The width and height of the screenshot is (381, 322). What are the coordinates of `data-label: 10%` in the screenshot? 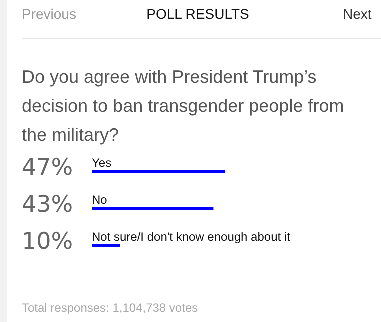 It's located at (48, 242).